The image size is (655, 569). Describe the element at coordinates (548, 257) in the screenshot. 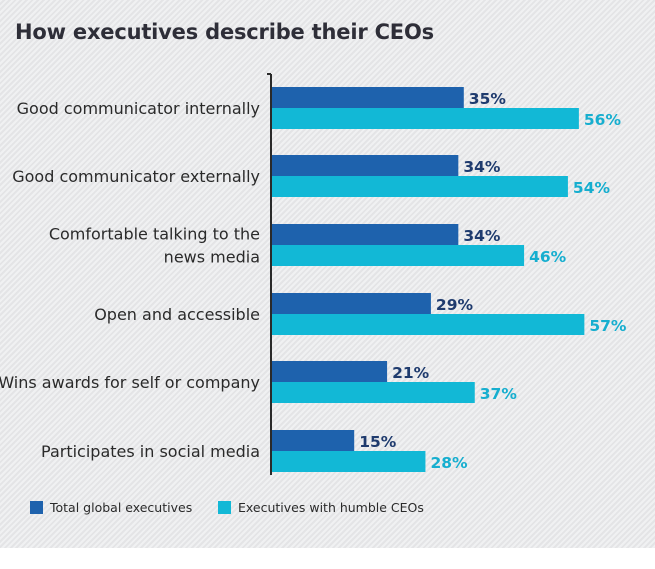

I see `data-label: 46%` at that location.